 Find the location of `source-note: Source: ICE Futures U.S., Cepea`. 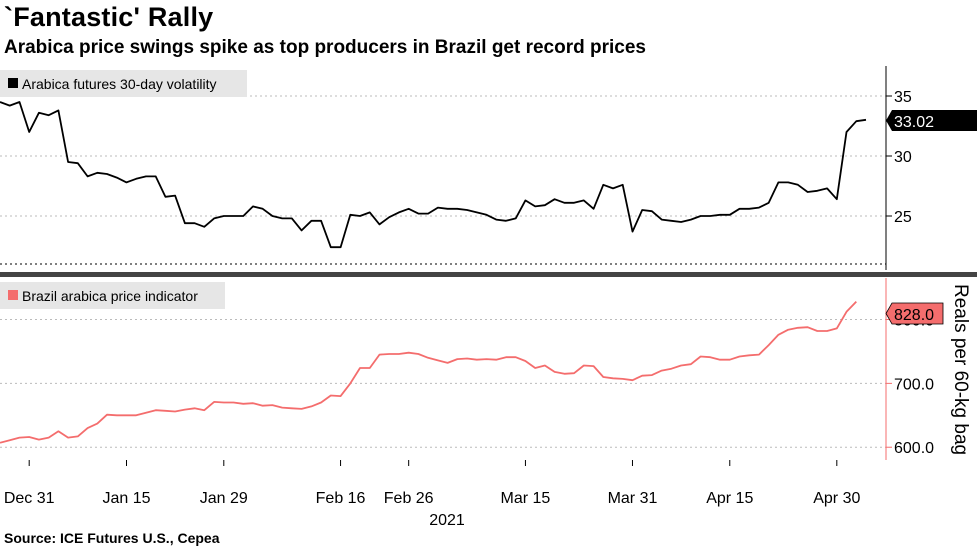

source-note: Source: ICE Futures U.S., Cepea is located at coordinates (112, 538).